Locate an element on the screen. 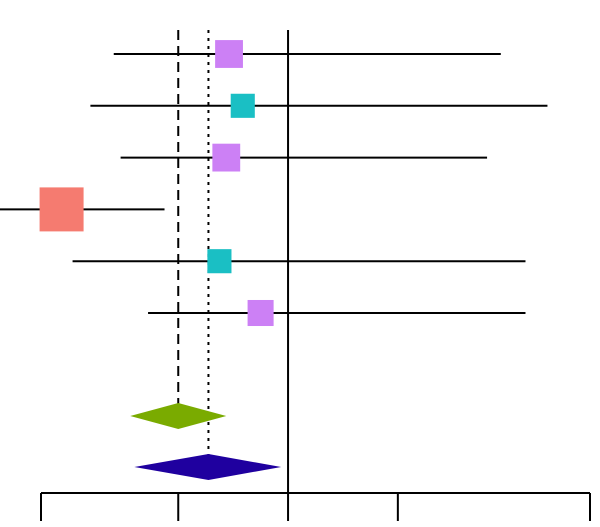 This screenshot has height=527, width=600. x-axis is located at coordinates (315, 506).